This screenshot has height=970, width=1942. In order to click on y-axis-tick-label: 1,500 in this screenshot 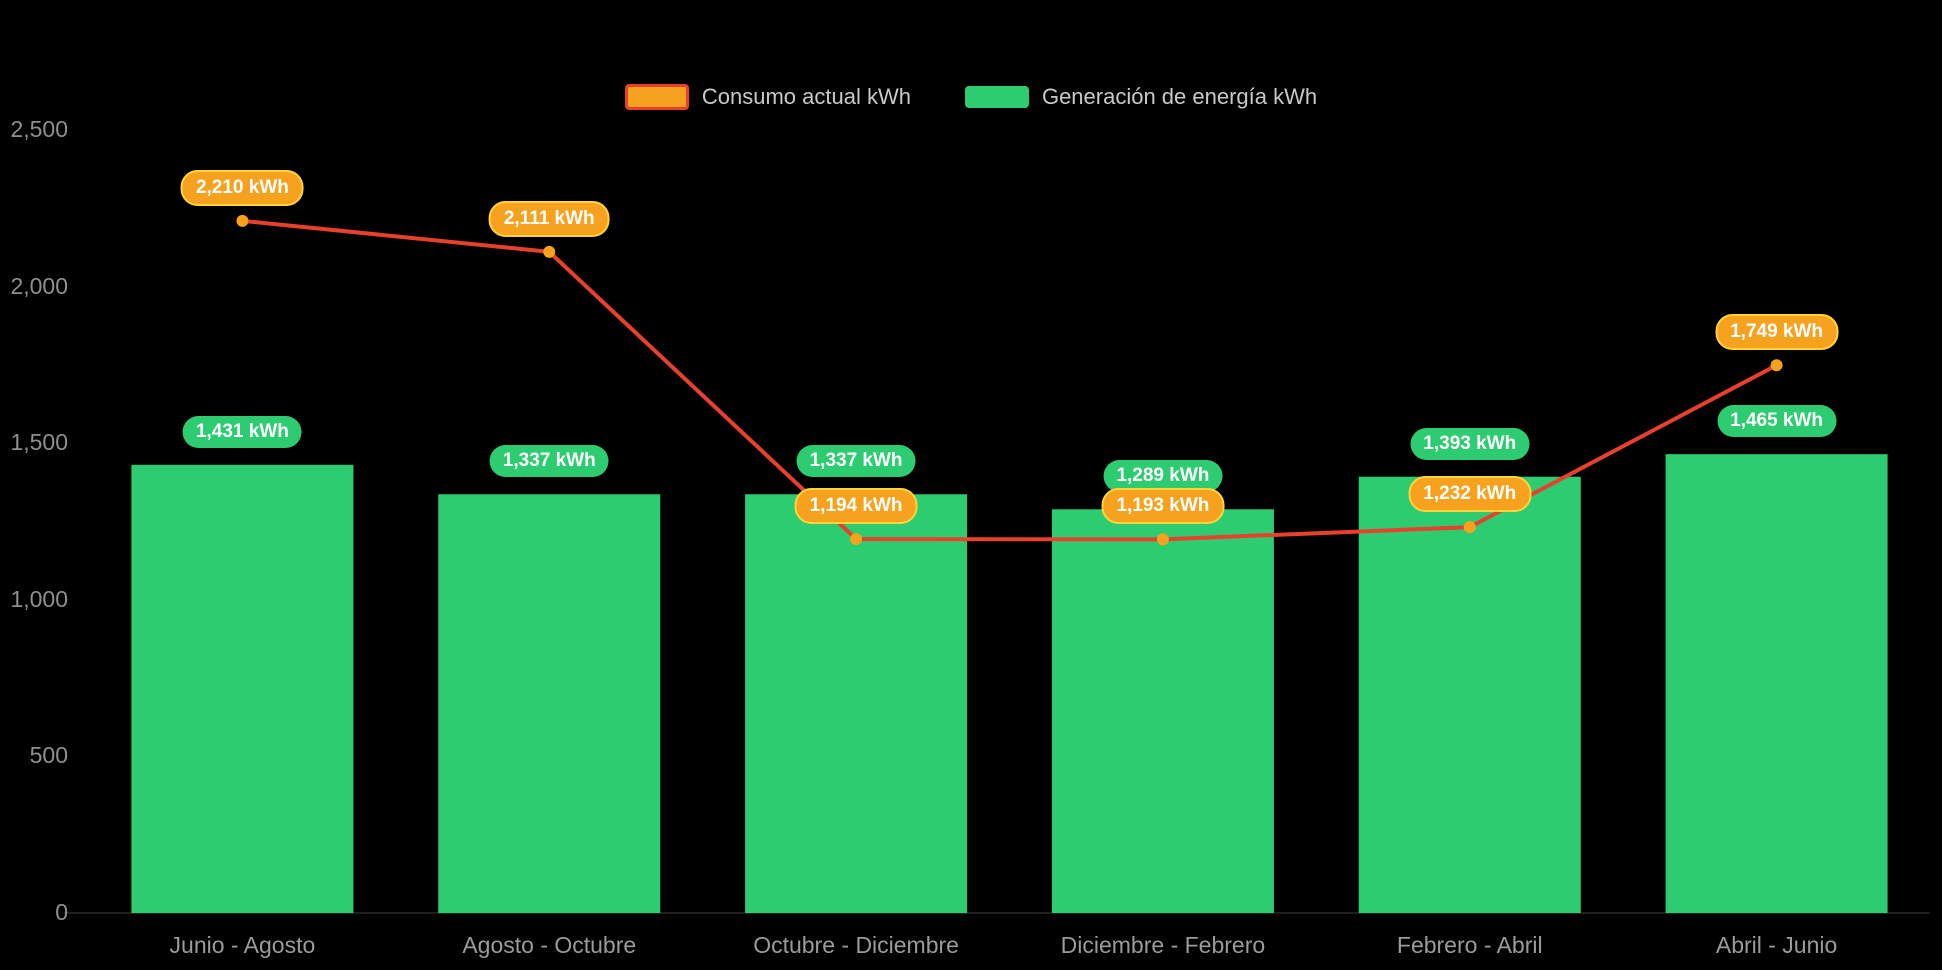, I will do `click(39, 442)`.